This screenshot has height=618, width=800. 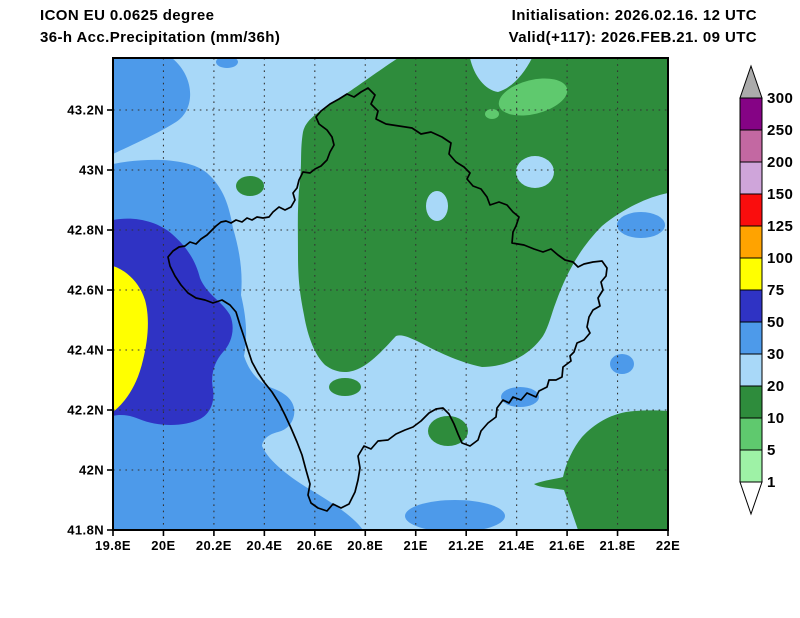 What do you see at coordinates (641, 225) in the screenshot?
I see `precip-region-30-blob-ne` at bounding box center [641, 225].